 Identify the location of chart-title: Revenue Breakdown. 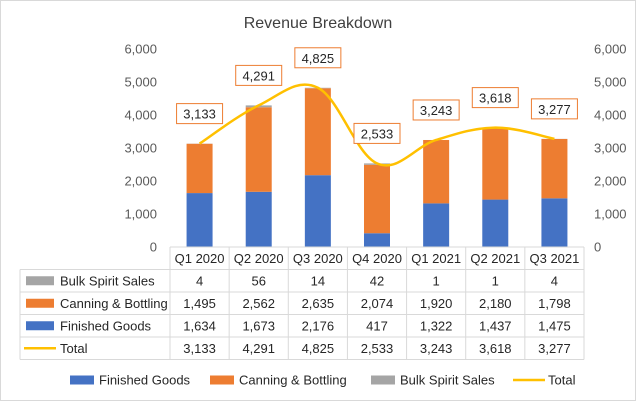
(318, 23).